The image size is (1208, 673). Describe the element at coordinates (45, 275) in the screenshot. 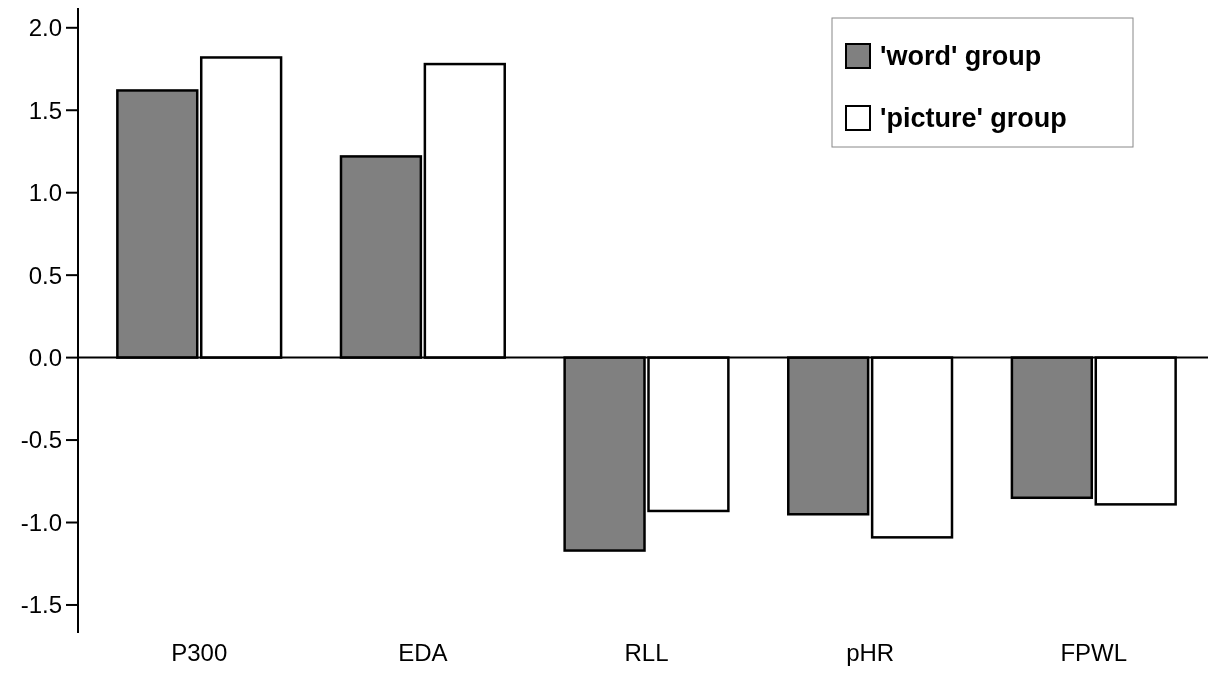

I see `y-tick-label: 0.5` at that location.